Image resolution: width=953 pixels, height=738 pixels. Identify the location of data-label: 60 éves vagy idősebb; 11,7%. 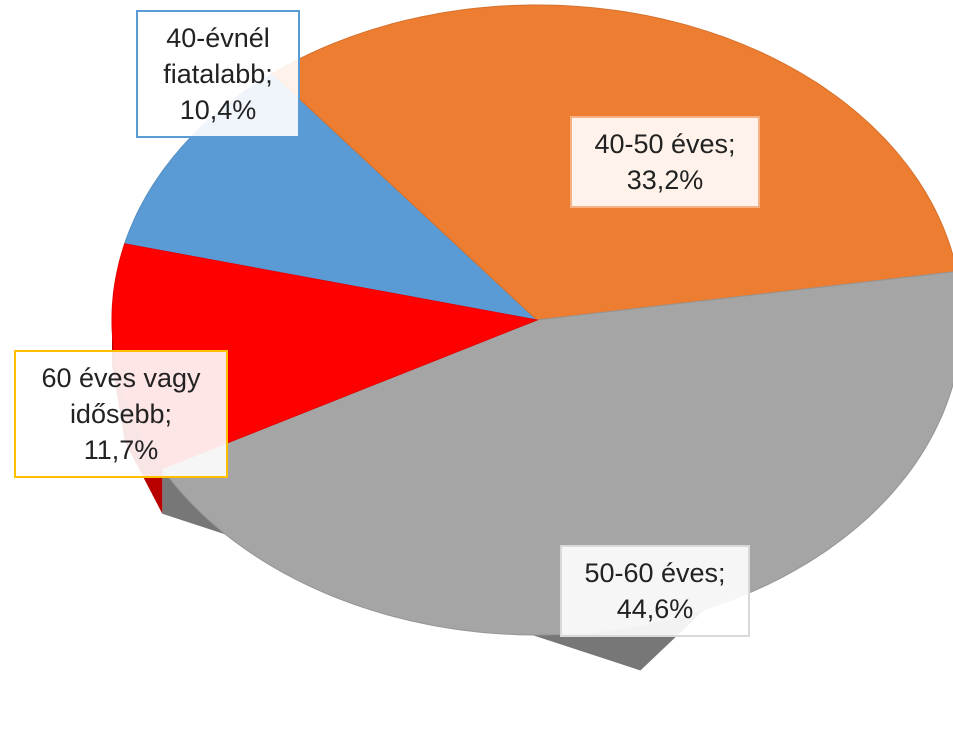
(121, 414).